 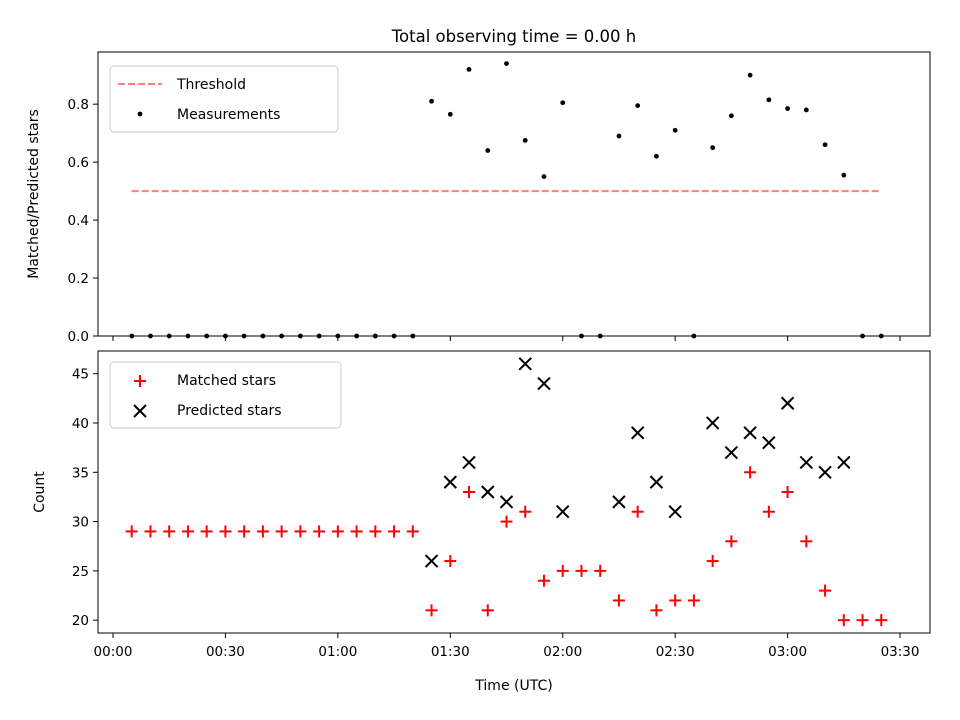 What do you see at coordinates (787, 652) in the screenshot?
I see `x-tick-label: 03:00` at bounding box center [787, 652].